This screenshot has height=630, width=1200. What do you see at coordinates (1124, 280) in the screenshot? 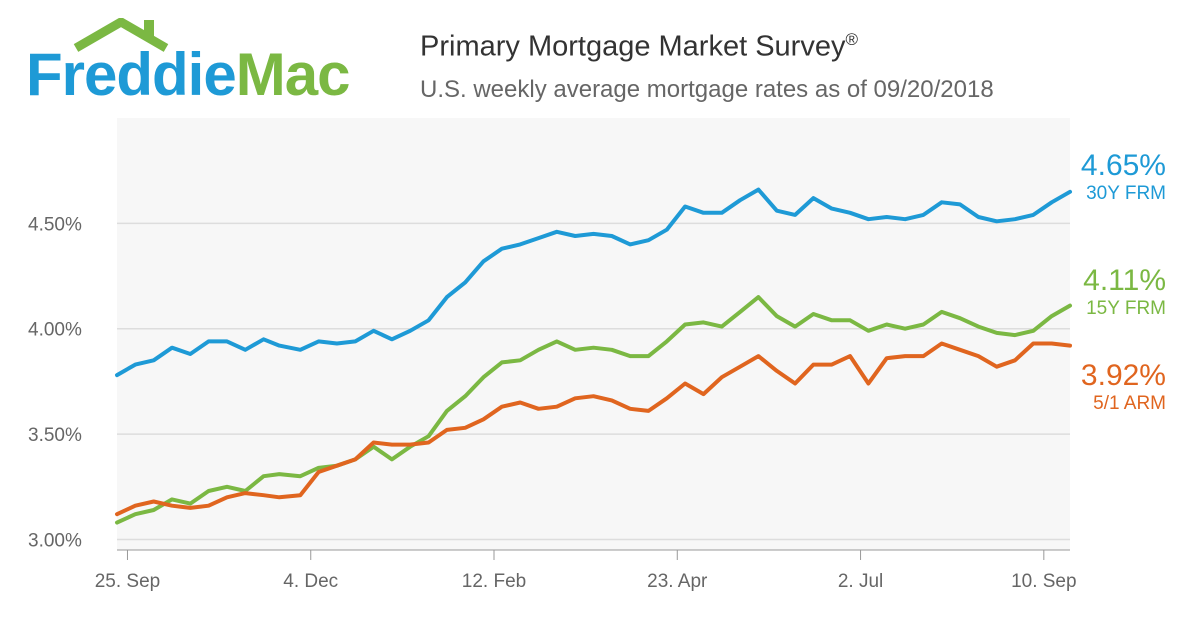
I see `series-latest-value: 4.11%` at bounding box center [1124, 280].